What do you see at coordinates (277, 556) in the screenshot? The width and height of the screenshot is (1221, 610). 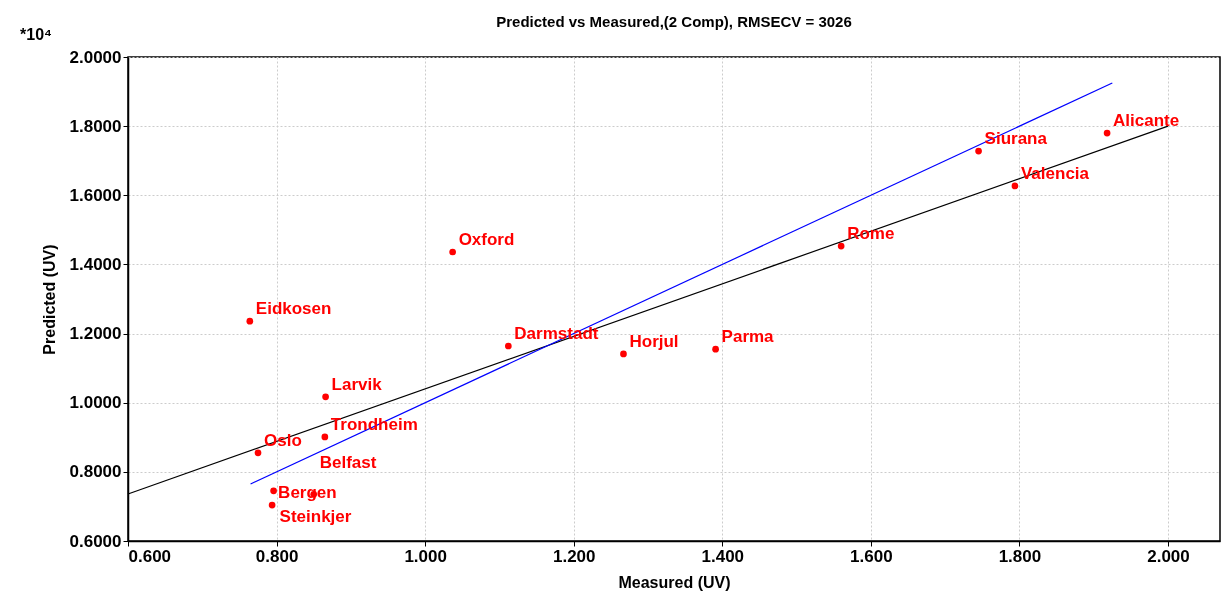 I see `x-tick-label: 0.800` at bounding box center [277, 556].